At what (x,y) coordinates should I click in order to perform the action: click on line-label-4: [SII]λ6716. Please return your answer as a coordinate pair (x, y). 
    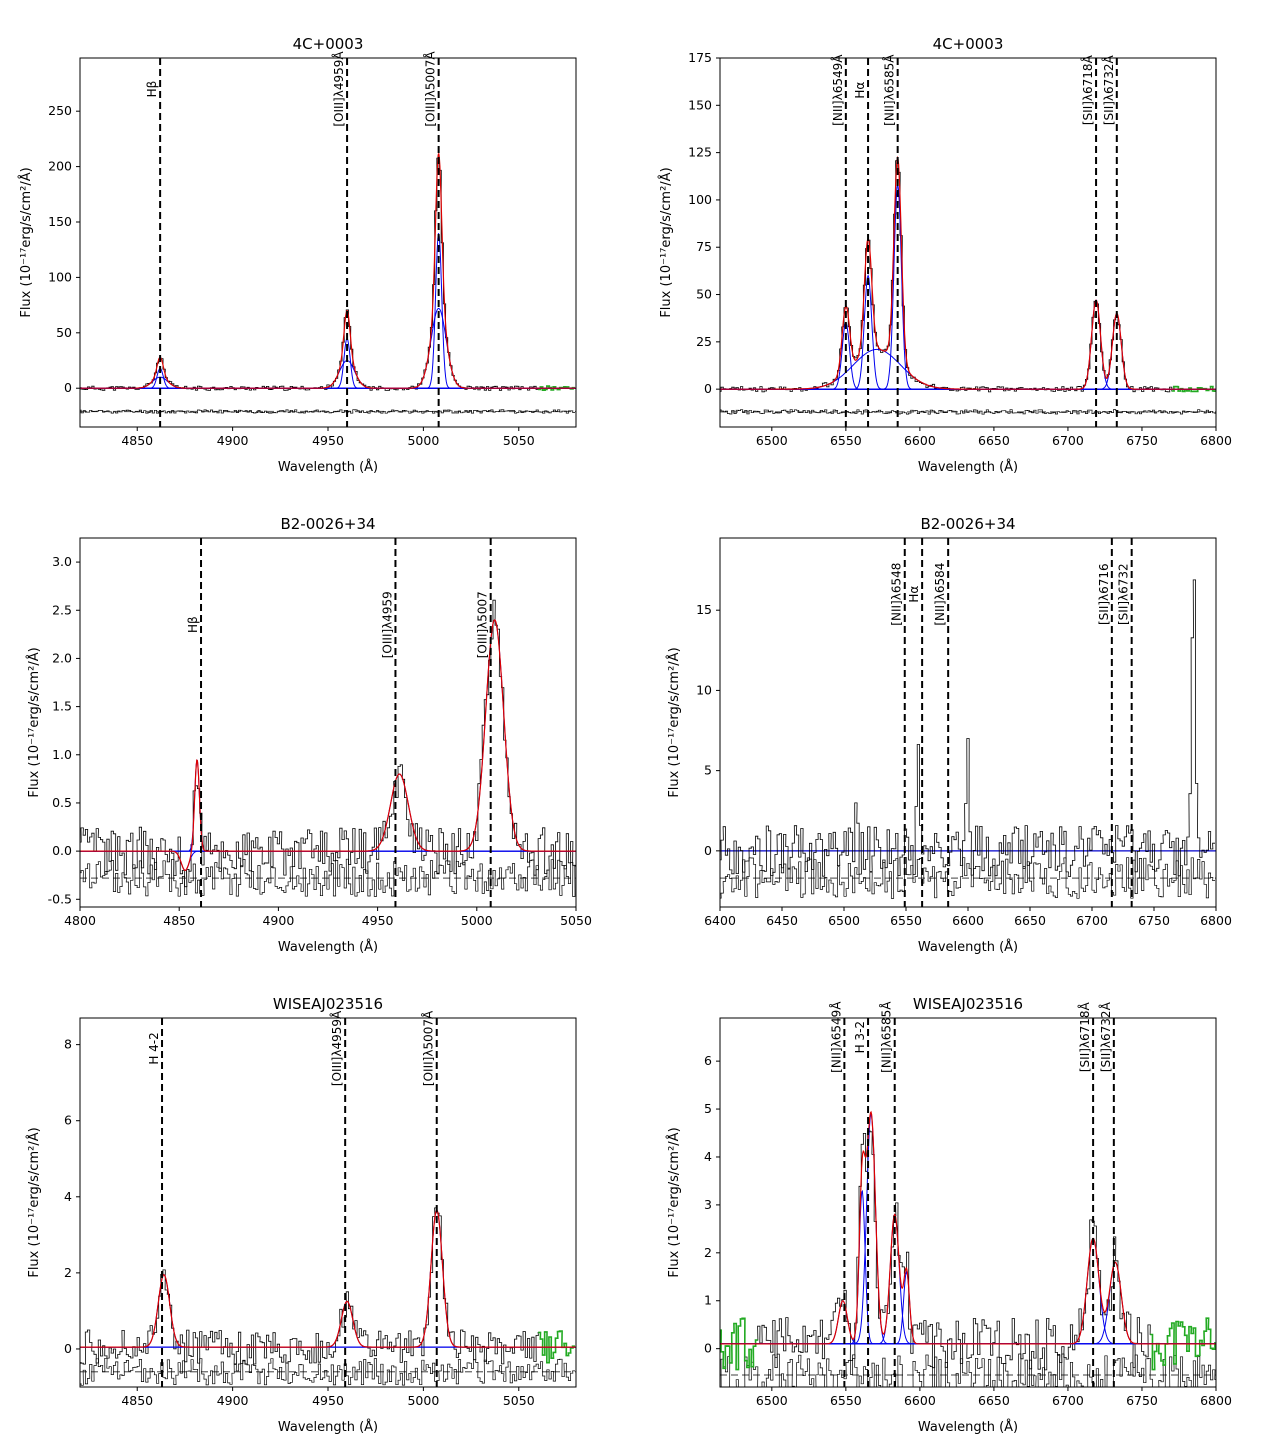
    Looking at the image, I should click on (1104, 594).